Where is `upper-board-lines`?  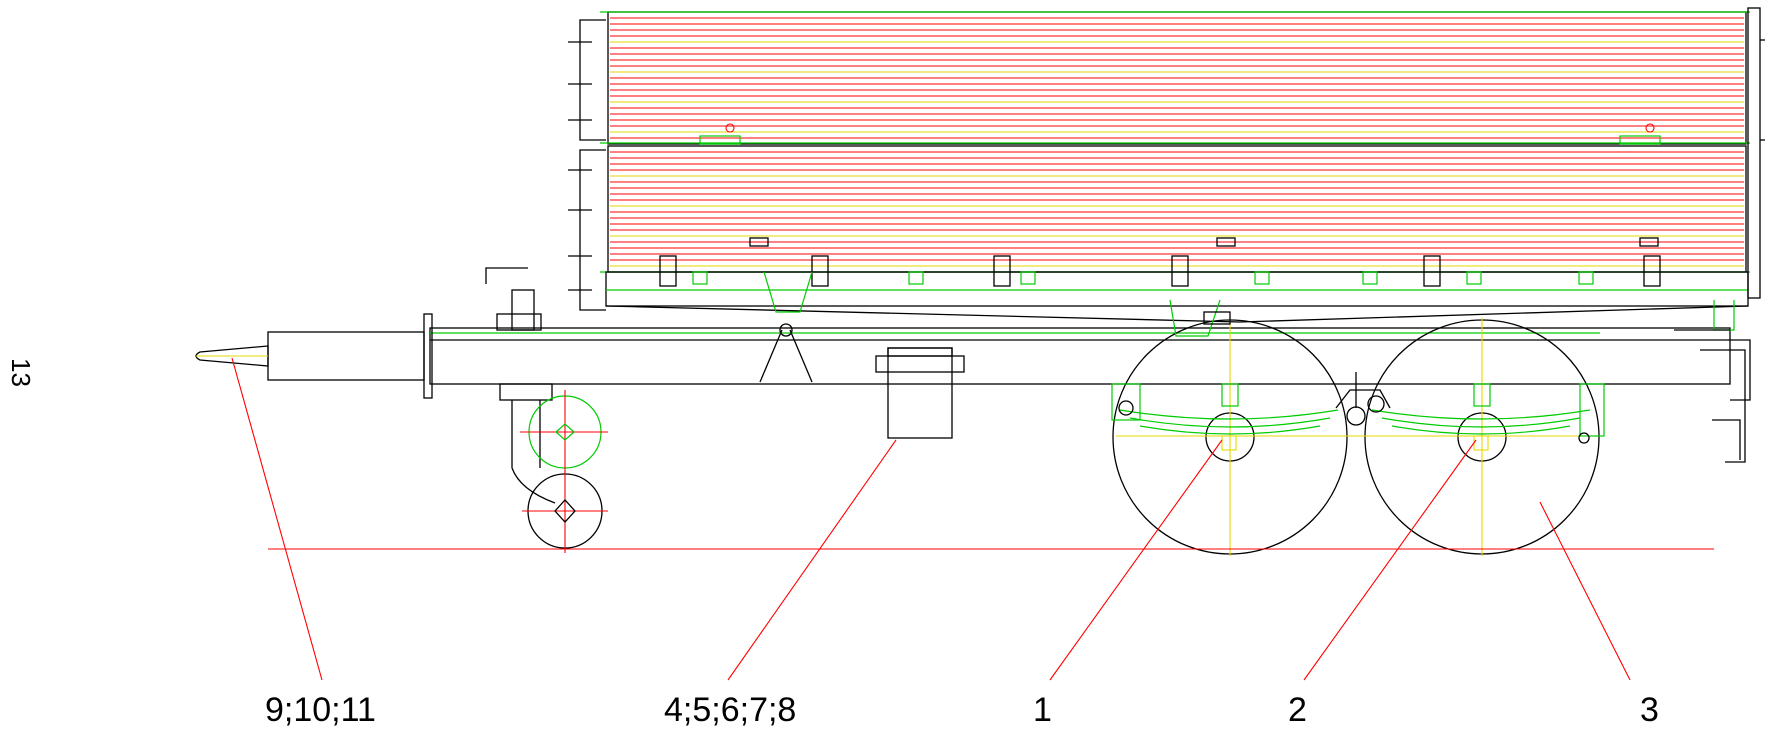 upper-board-lines is located at coordinates (1177, 78).